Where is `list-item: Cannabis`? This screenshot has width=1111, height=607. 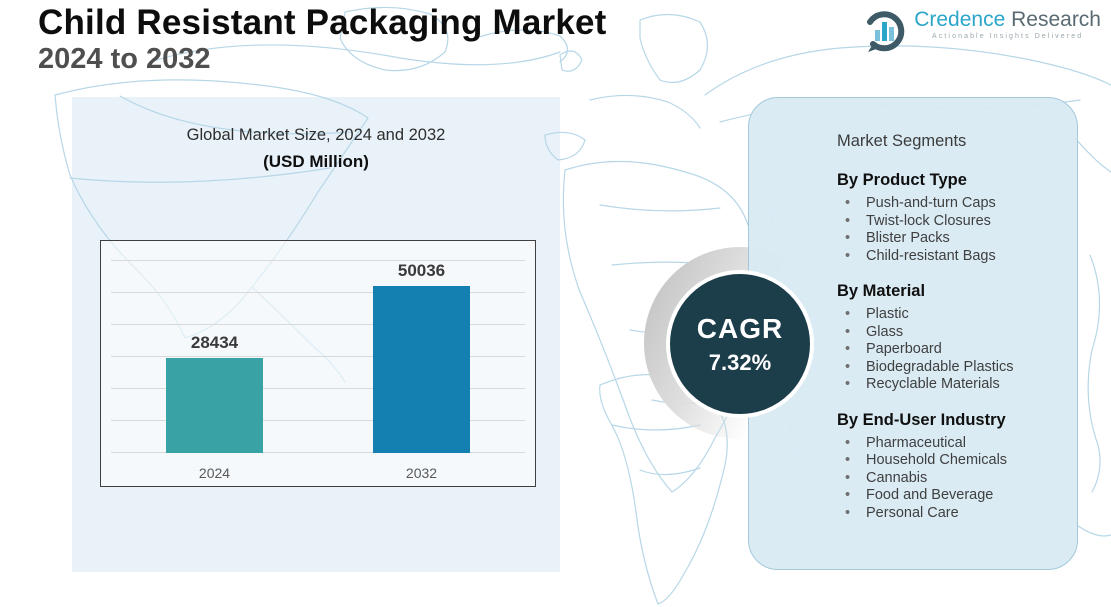 list-item: Cannabis is located at coordinates (952, 479).